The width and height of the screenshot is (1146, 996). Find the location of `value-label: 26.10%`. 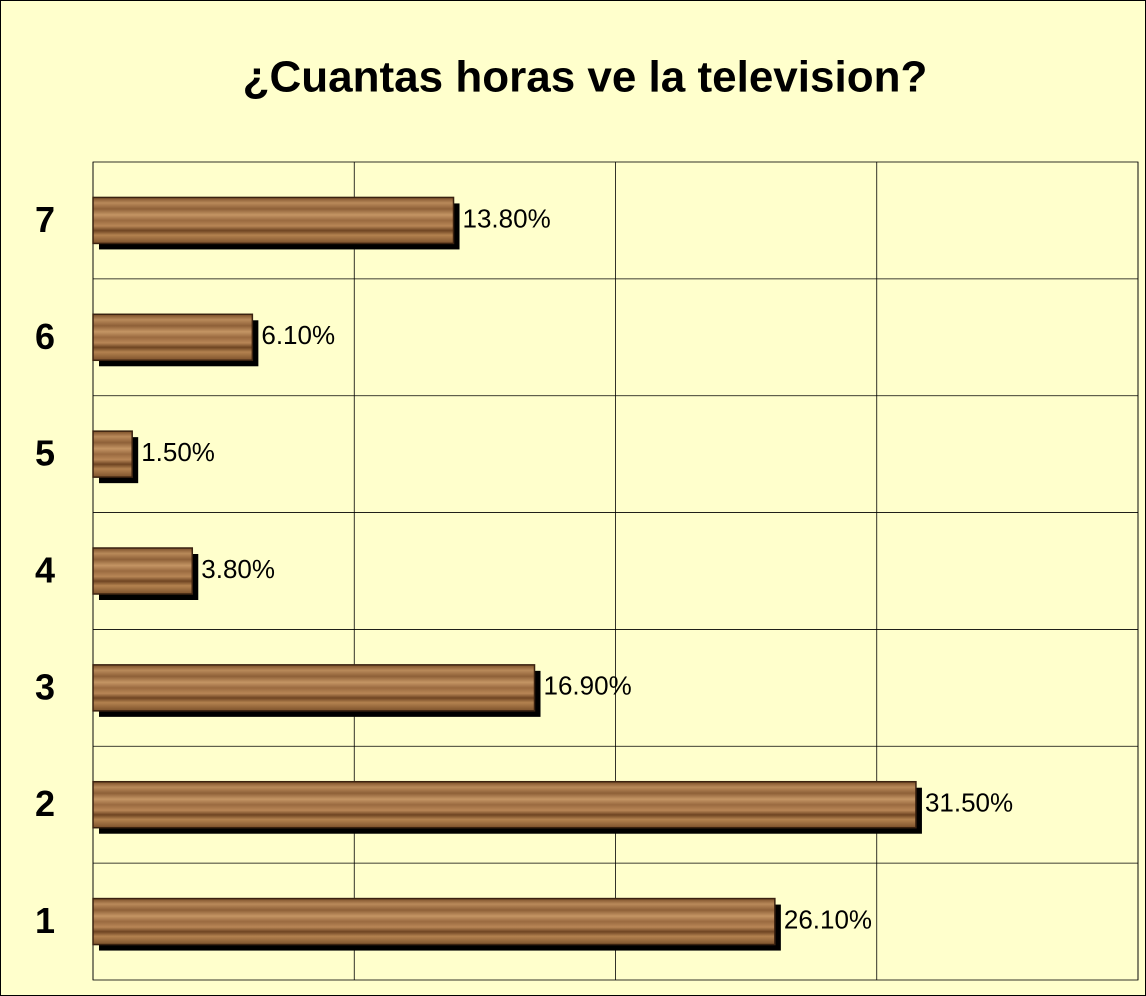

value-label: 26.10% is located at coordinates (828, 919).